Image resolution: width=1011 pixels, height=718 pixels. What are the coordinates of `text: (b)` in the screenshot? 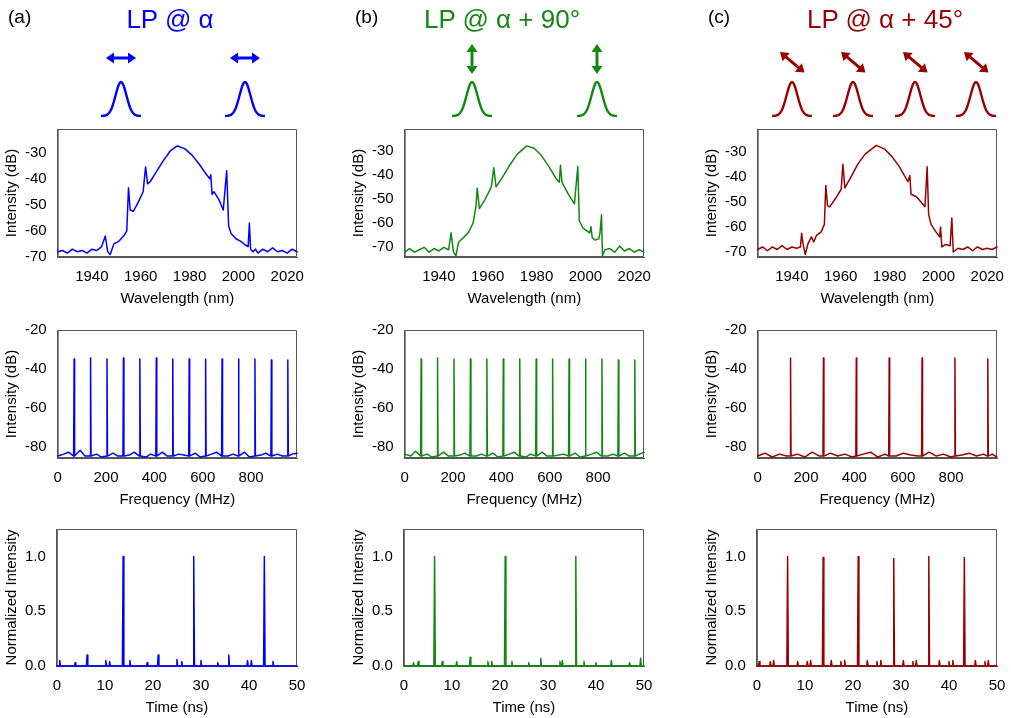 It's located at (367, 17).